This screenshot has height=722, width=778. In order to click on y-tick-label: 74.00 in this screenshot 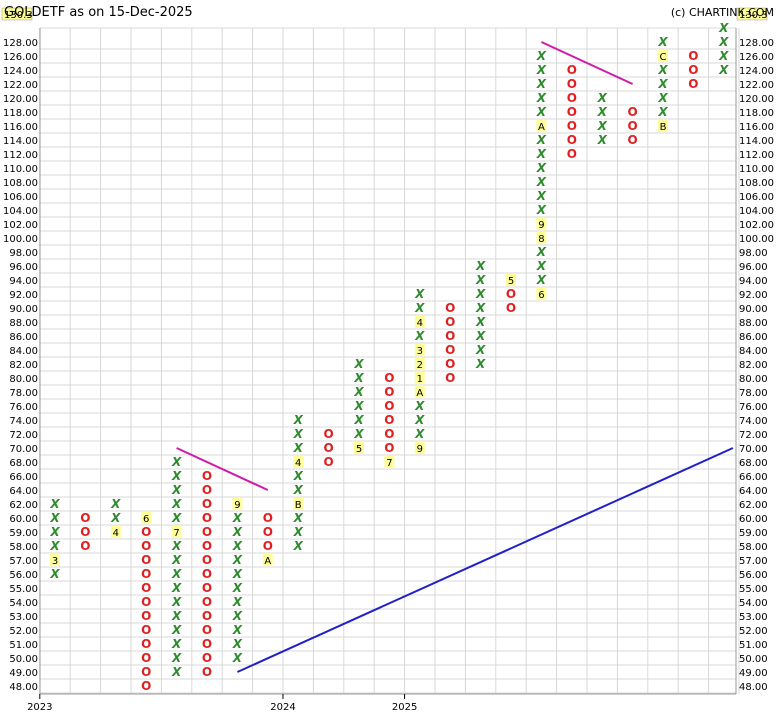, I will do `click(23, 421)`.